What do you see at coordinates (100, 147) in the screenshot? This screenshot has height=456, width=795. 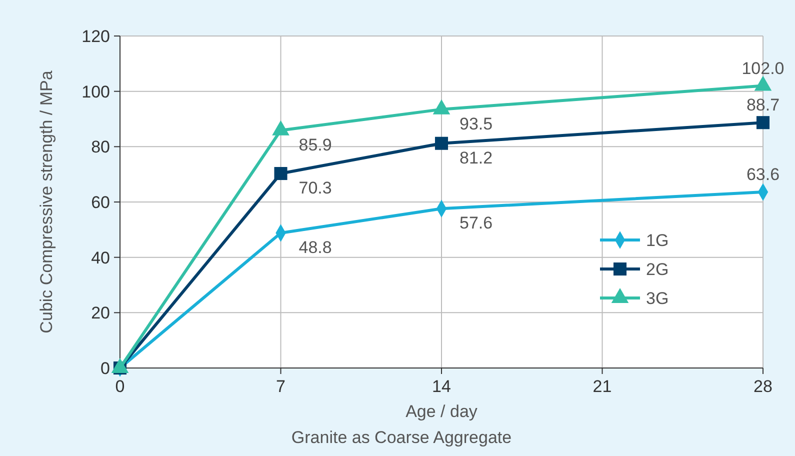 I see `y-tick-label: 80` at bounding box center [100, 147].